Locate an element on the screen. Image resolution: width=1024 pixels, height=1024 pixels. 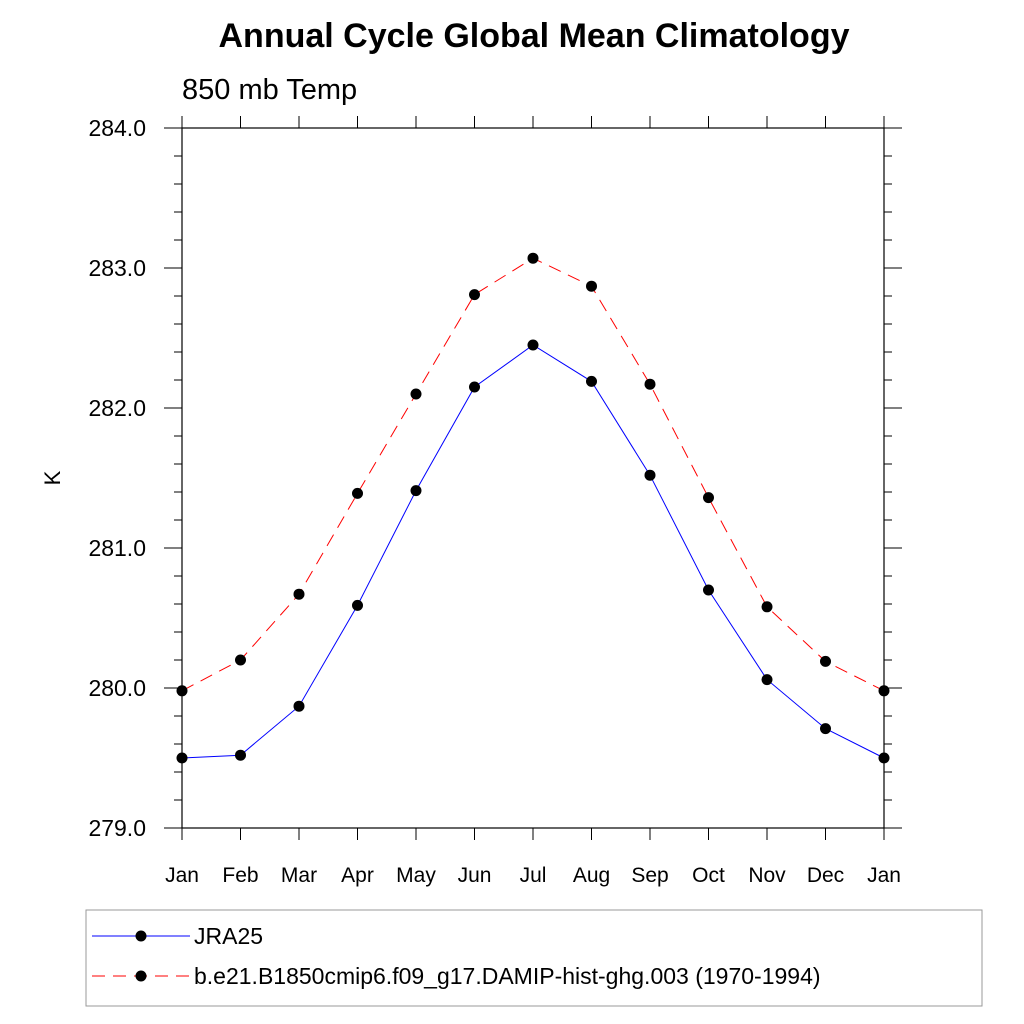
x-tick-label: Sep is located at coordinates (649, 875).